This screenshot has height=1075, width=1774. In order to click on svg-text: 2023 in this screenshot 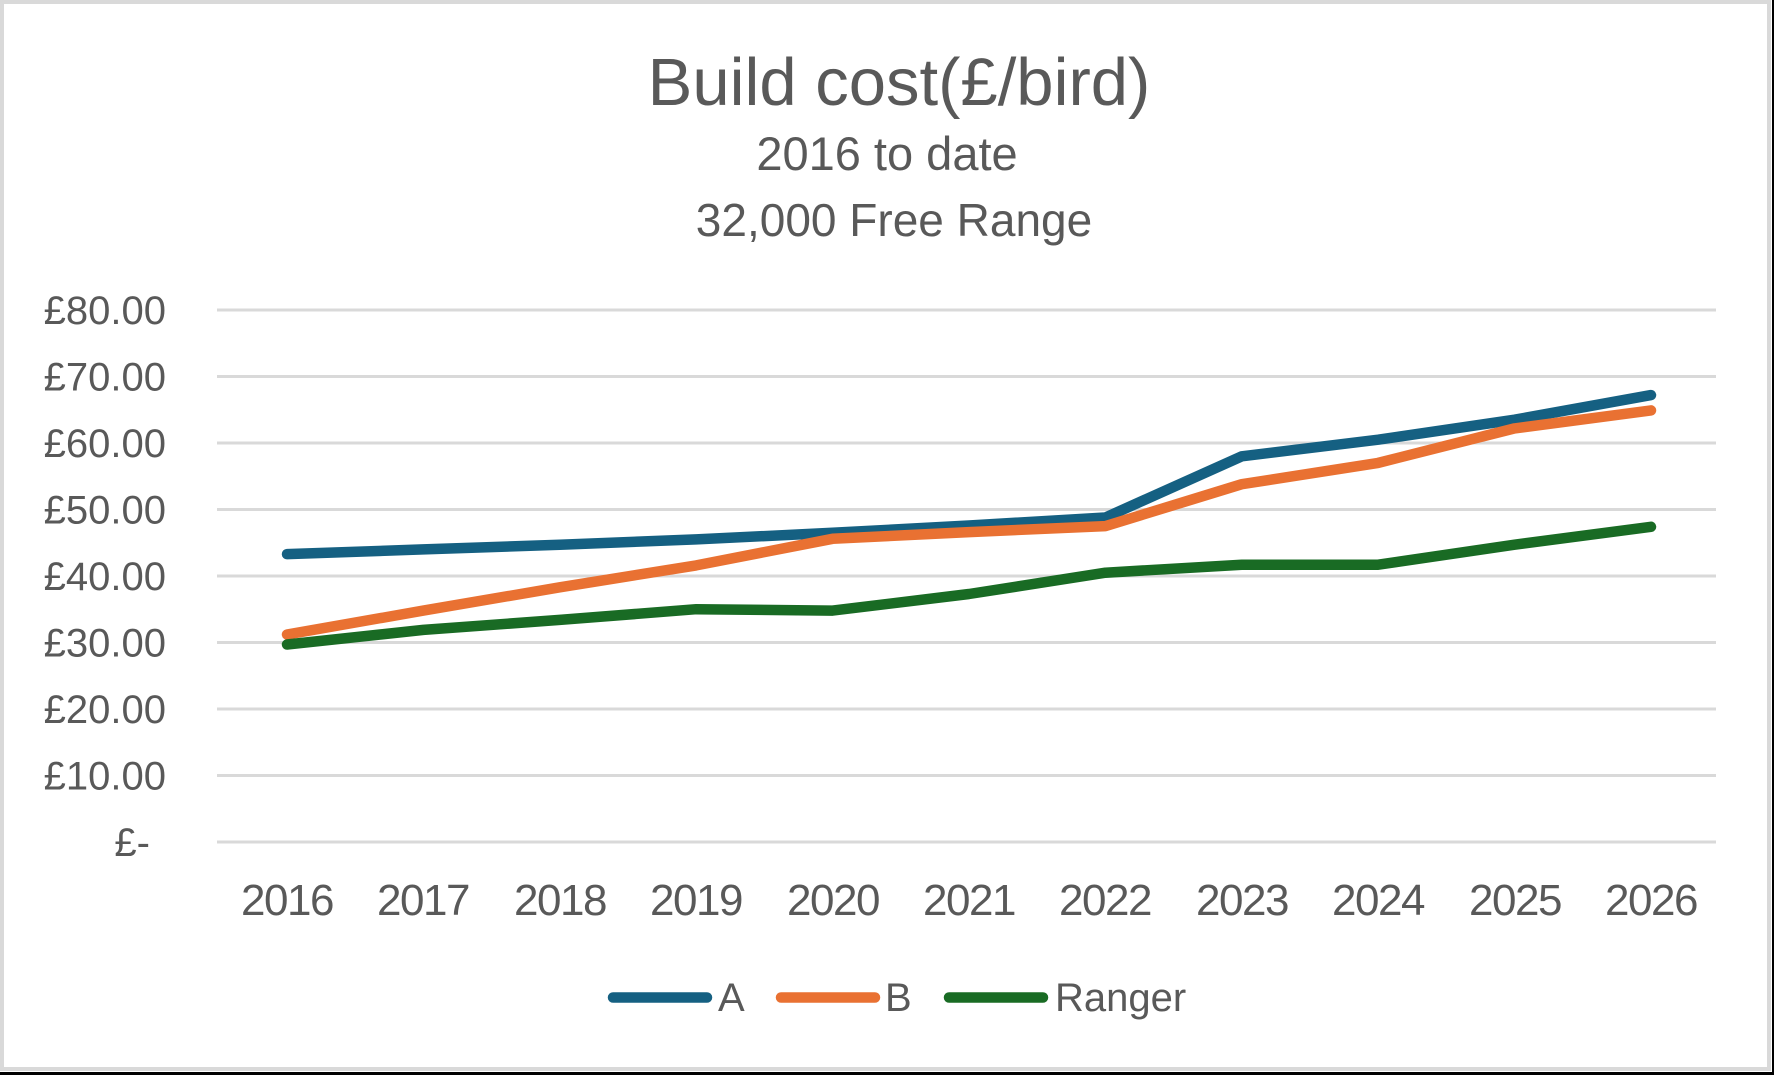, I will do `click(1242, 900)`.